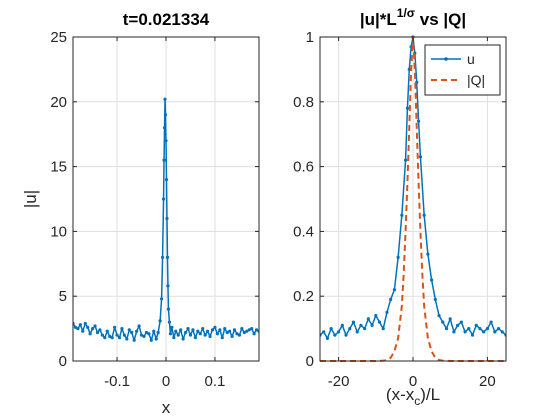 The width and height of the screenshot is (560, 420). What do you see at coordinates (378, 19) in the screenshot?
I see `title-part: |u|*L` at bounding box center [378, 19].